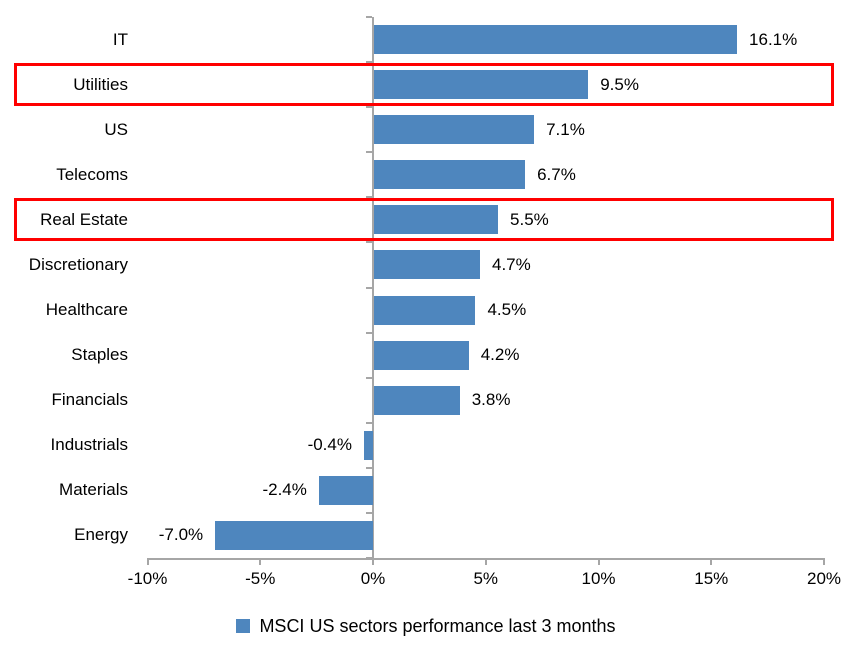  Describe the element at coordinates (511, 264) in the screenshot. I see `data-label: 4.7%` at that location.